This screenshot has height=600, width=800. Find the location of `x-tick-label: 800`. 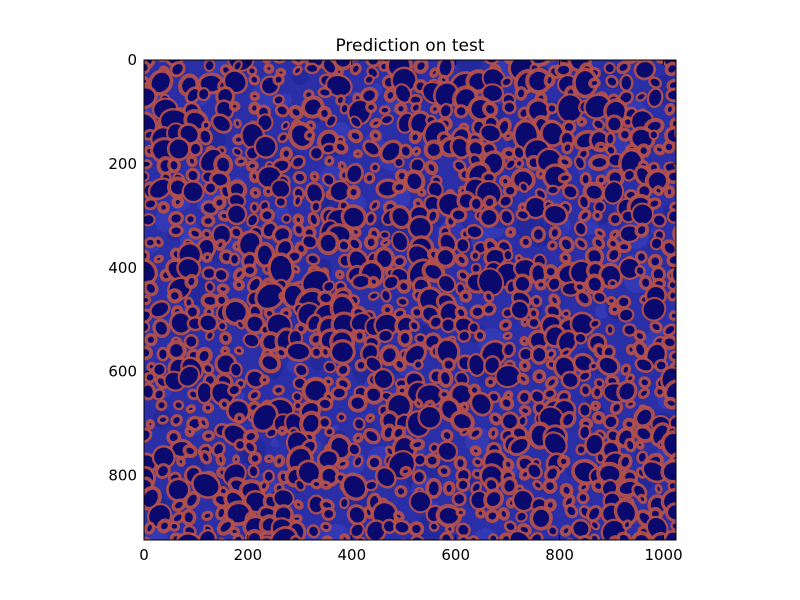

x-tick-label: 800 is located at coordinates (559, 555).